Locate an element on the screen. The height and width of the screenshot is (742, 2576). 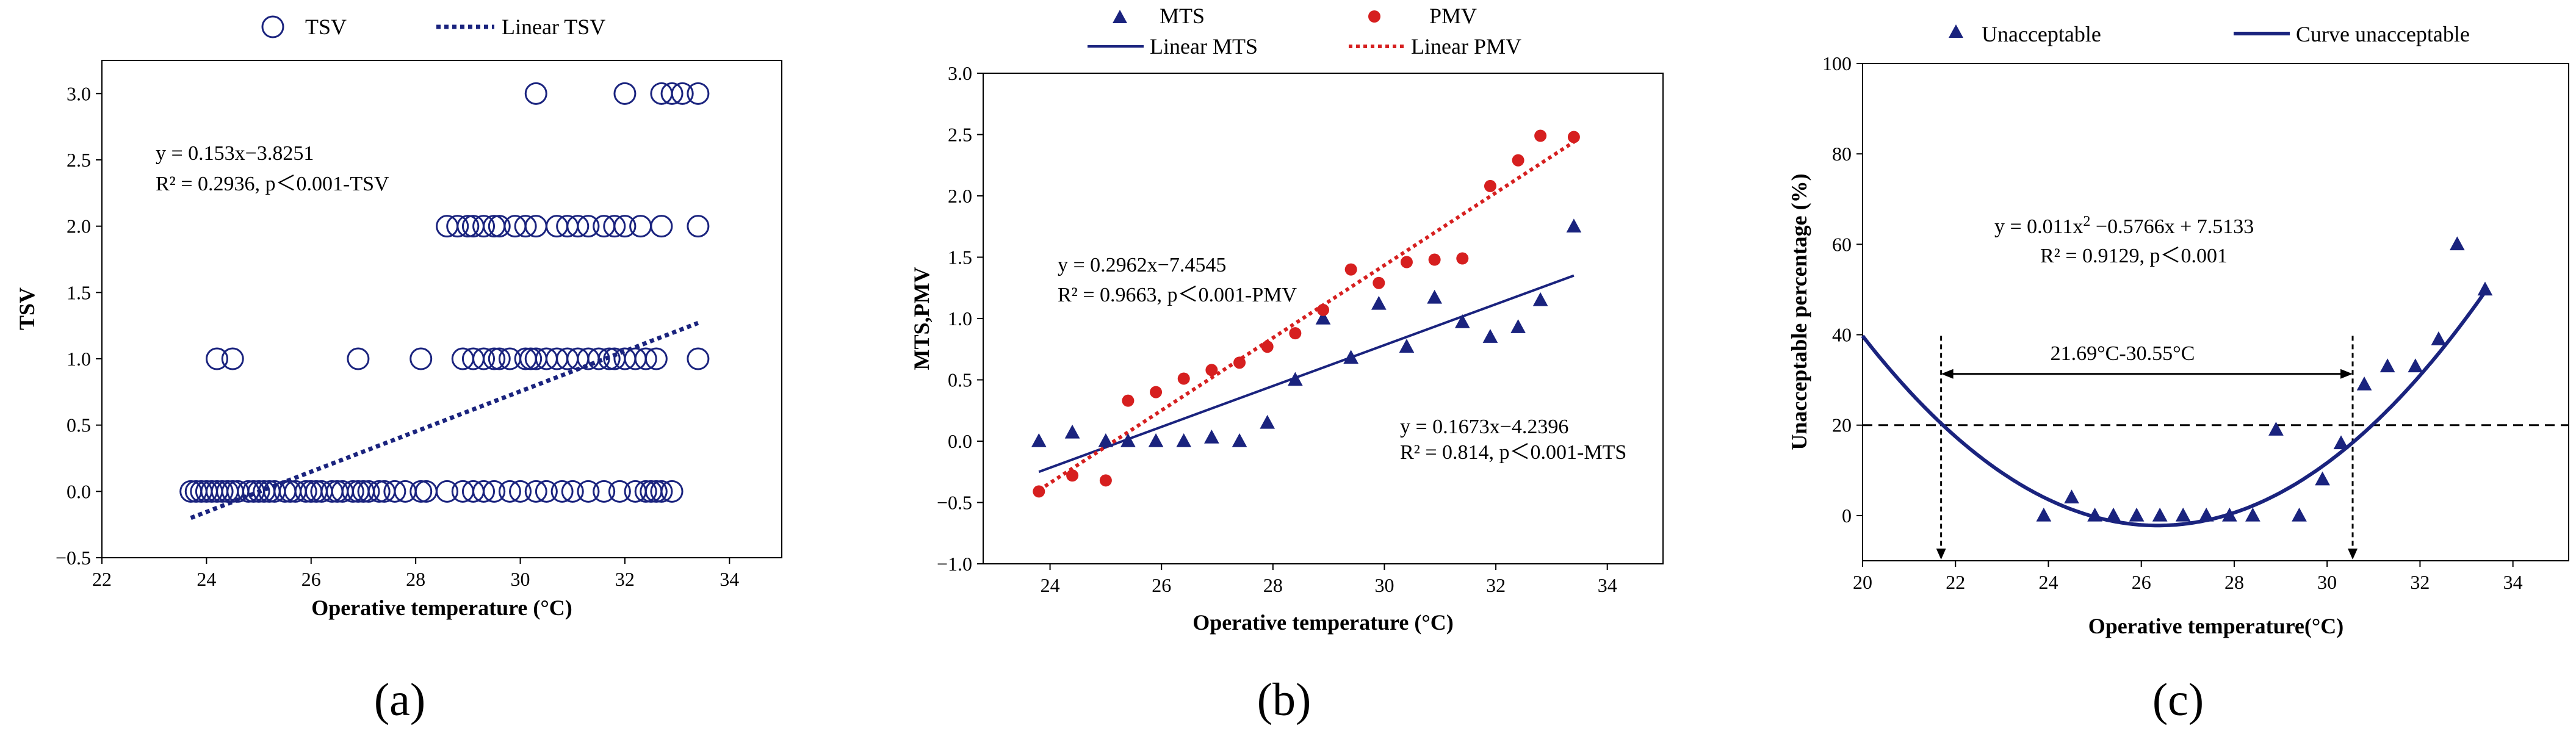
x-tick-label: 22 is located at coordinates (102, 579).